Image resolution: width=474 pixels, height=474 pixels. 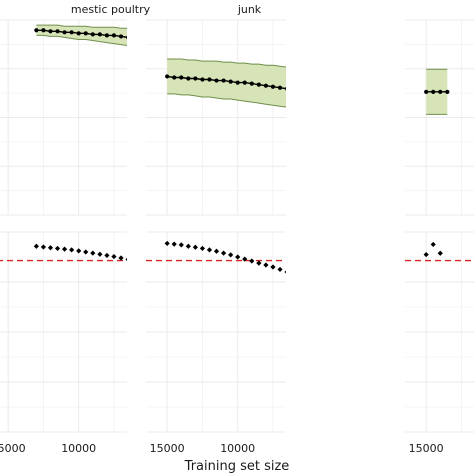 I want to click on x-tick-labels: 15000 10000 15000 10000 15000, so click(x=222, y=448).